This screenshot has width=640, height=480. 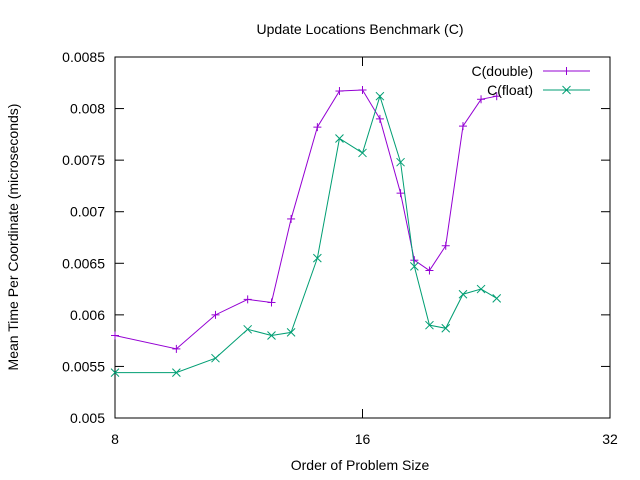 What do you see at coordinates (363, 439) in the screenshot?
I see `x-tick-label: 16` at bounding box center [363, 439].